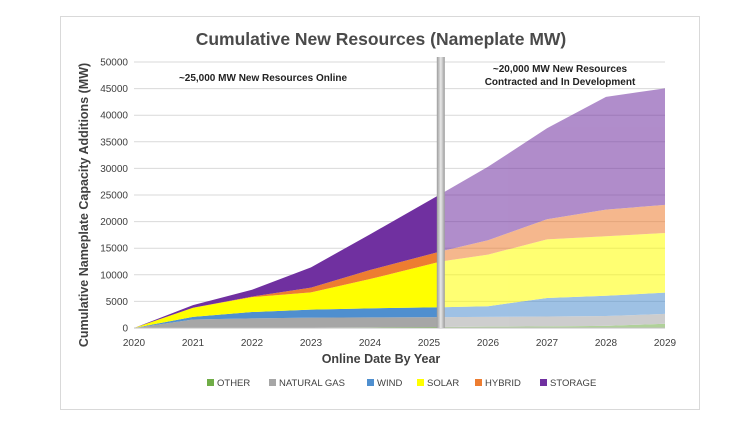 The image size is (756, 425). What do you see at coordinates (370, 382) in the screenshot?
I see `legend-swatch-wind` at bounding box center [370, 382].